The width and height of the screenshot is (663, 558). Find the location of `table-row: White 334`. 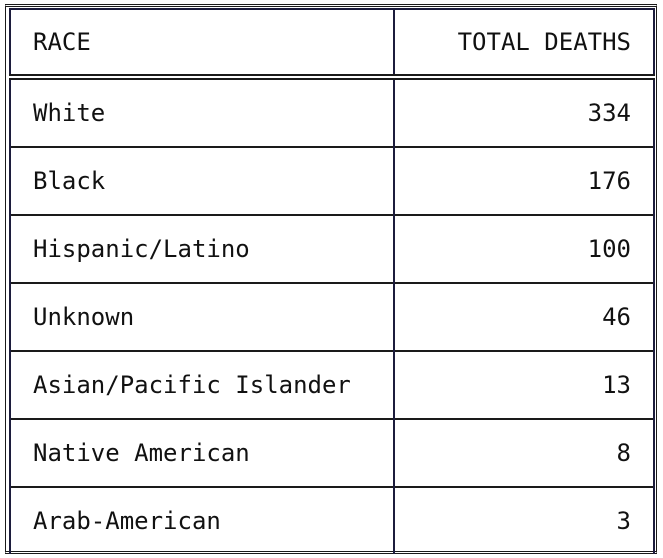

table-row: White 334 is located at coordinates (332, 112).